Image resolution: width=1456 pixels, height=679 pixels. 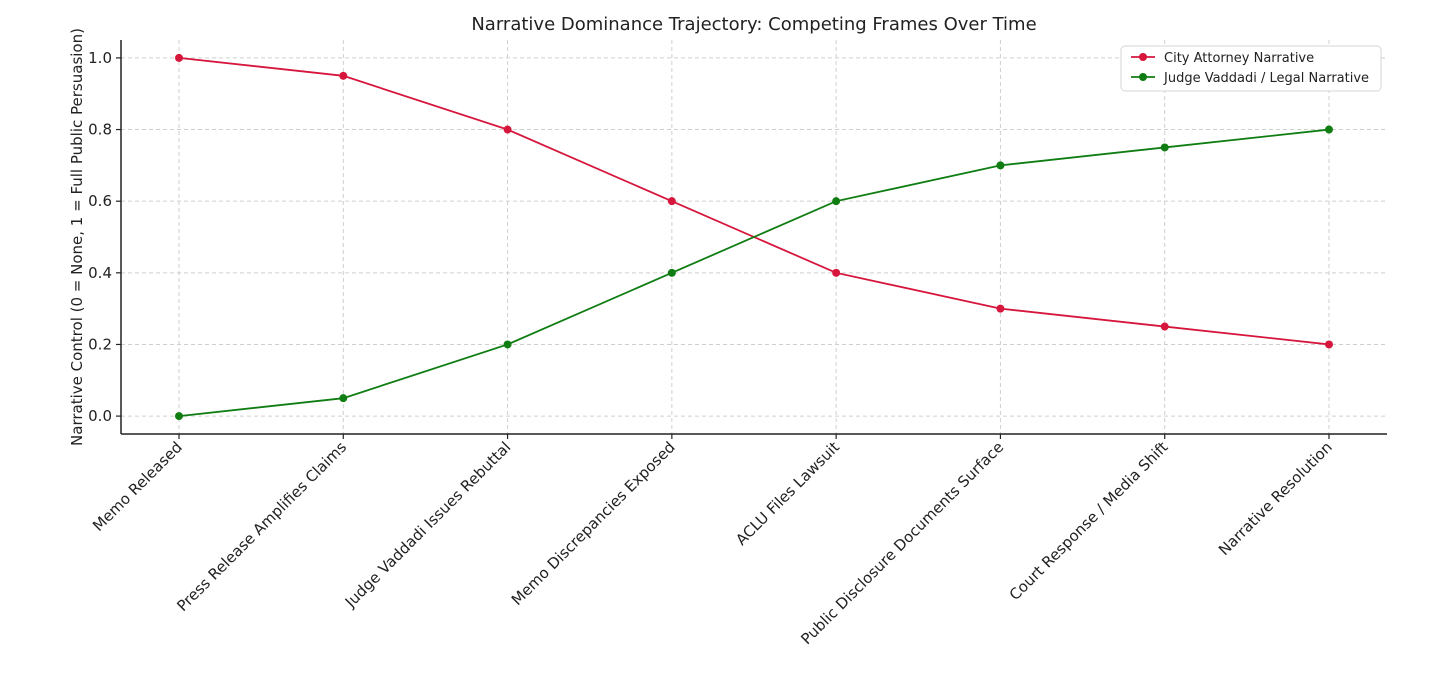 I want to click on x-tick-label: ACLU Files Lawsuit, so click(x=787, y=493).